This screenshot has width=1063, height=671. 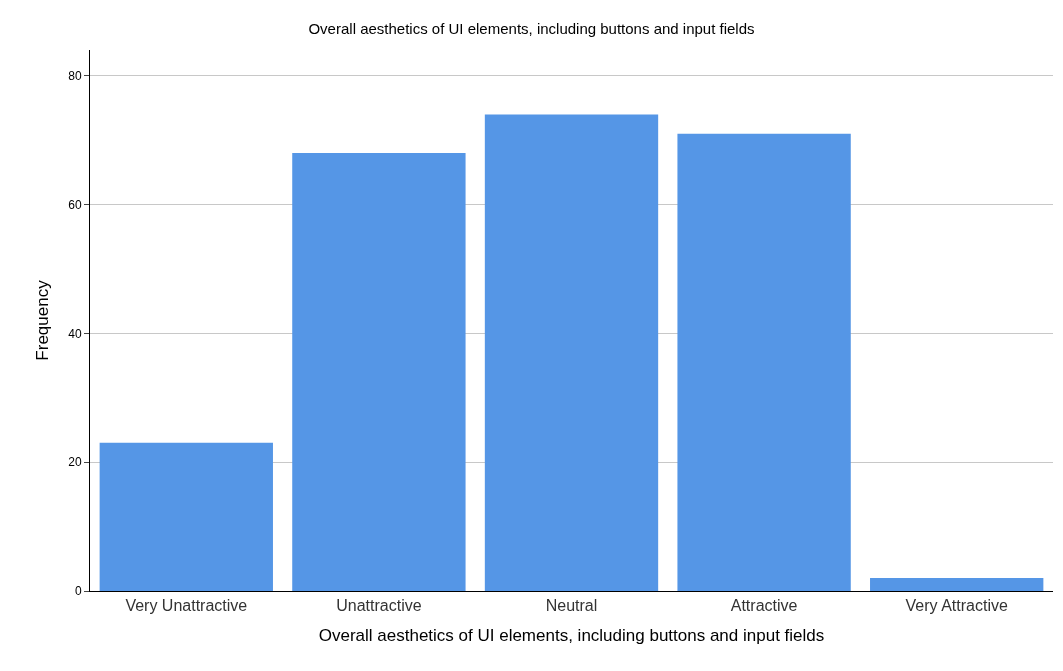 I want to click on y-axis-title: Frequency, so click(x=42, y=320).